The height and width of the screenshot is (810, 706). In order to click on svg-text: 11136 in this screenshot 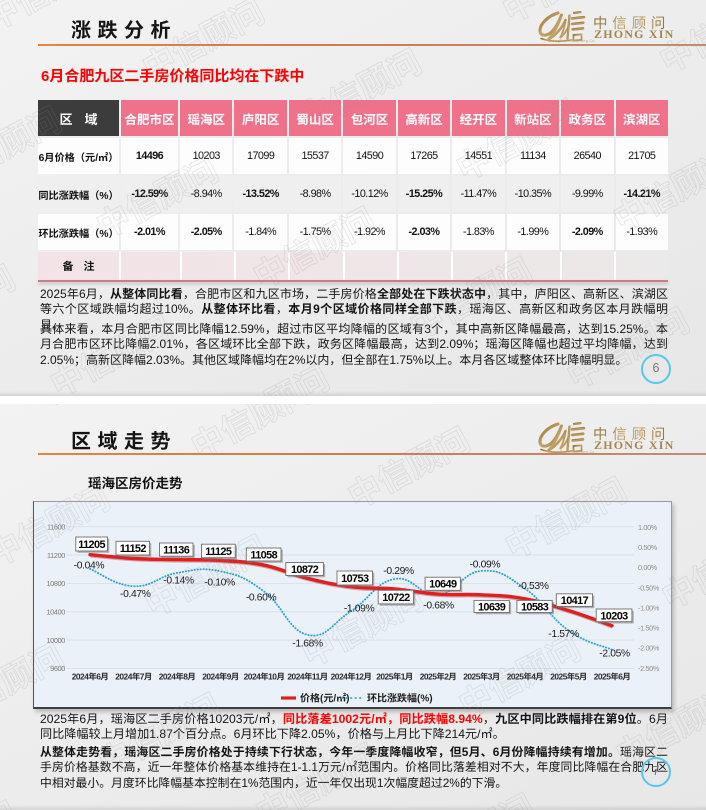, I will do `click(176, 551)`.